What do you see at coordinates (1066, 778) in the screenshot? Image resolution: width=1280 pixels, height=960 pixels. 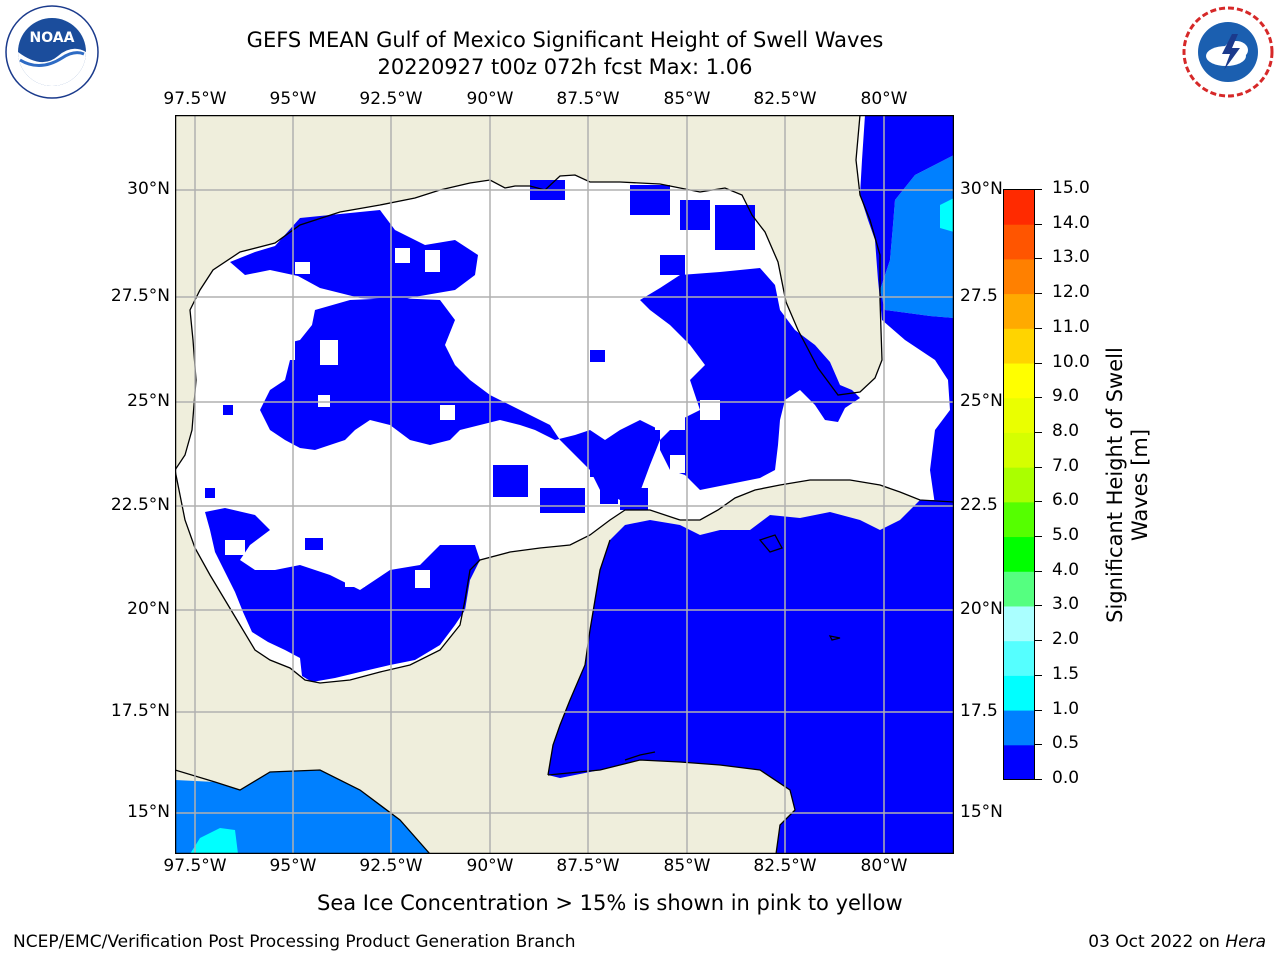 I see `colorbar-tick-label: 0.0` at bounding box center [1066, 778].